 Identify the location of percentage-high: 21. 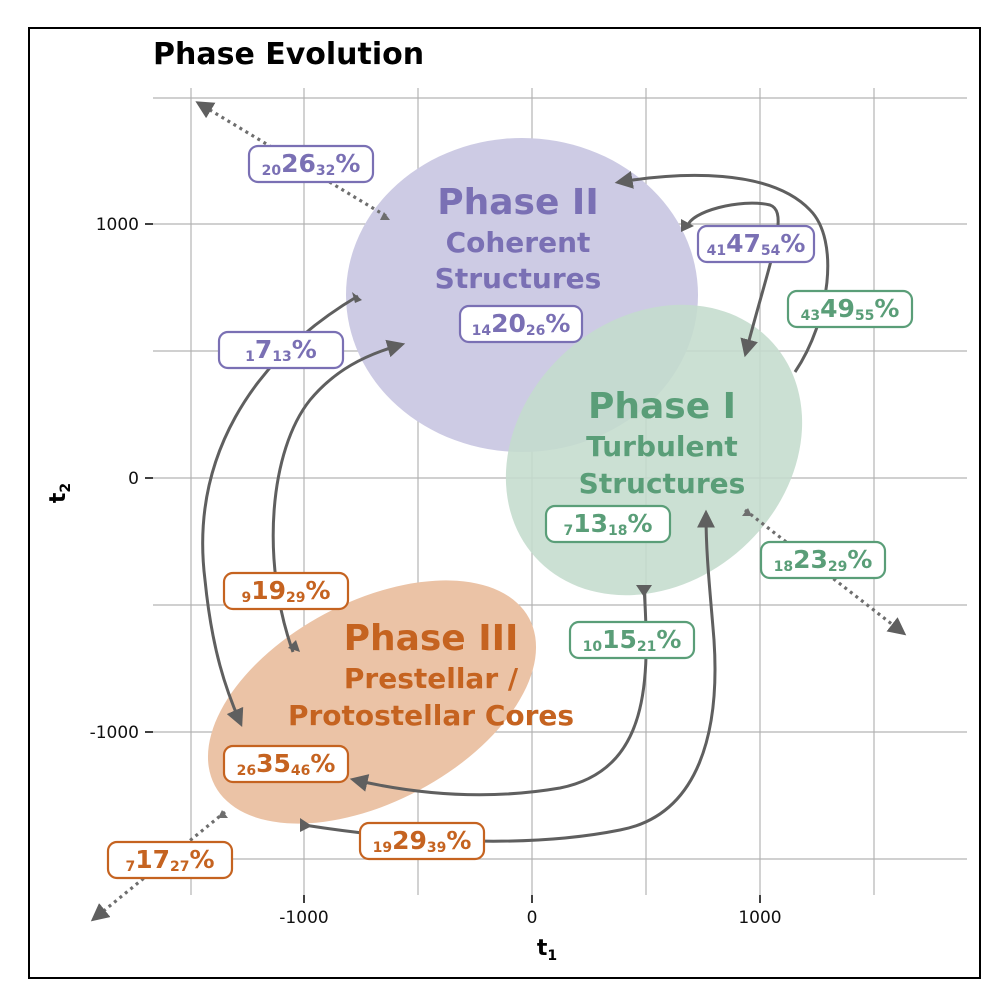
(646, 647).